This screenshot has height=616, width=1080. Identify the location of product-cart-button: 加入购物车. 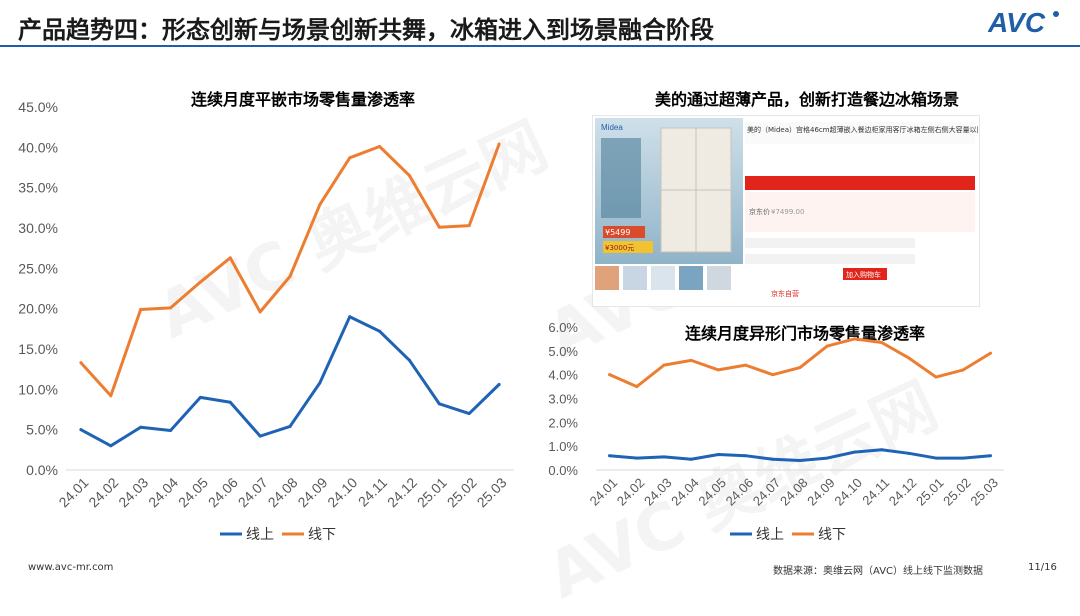
(863, 274).